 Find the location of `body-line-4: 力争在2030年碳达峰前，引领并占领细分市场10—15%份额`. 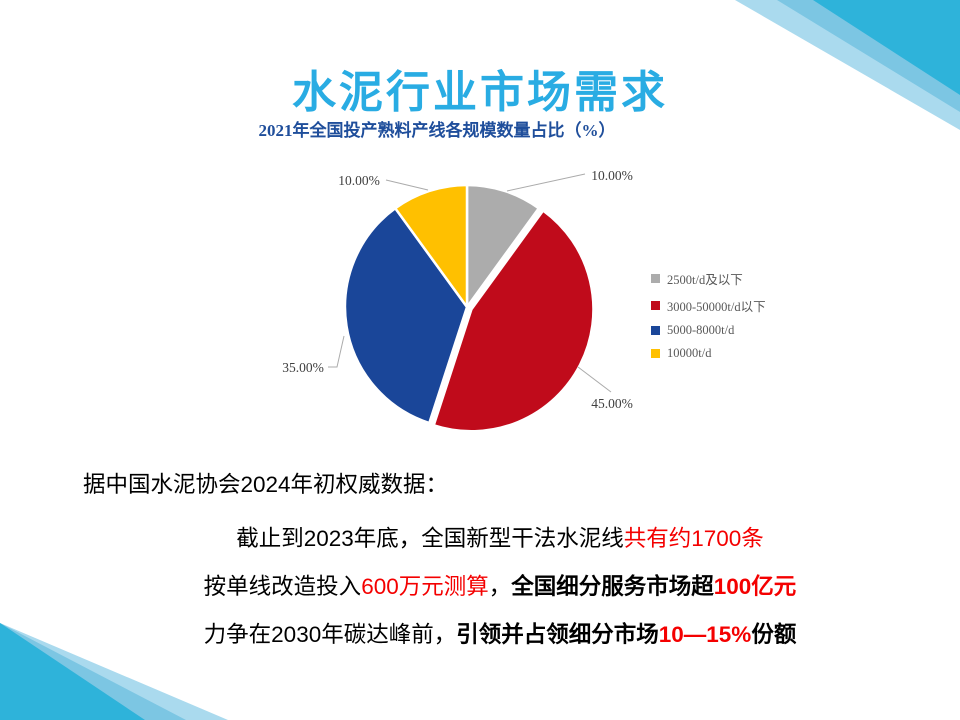

body-line-4: 力争在2030年碳达峰前，引领并占领细分市场10—15%份额 is located at coordinates (490, 633).